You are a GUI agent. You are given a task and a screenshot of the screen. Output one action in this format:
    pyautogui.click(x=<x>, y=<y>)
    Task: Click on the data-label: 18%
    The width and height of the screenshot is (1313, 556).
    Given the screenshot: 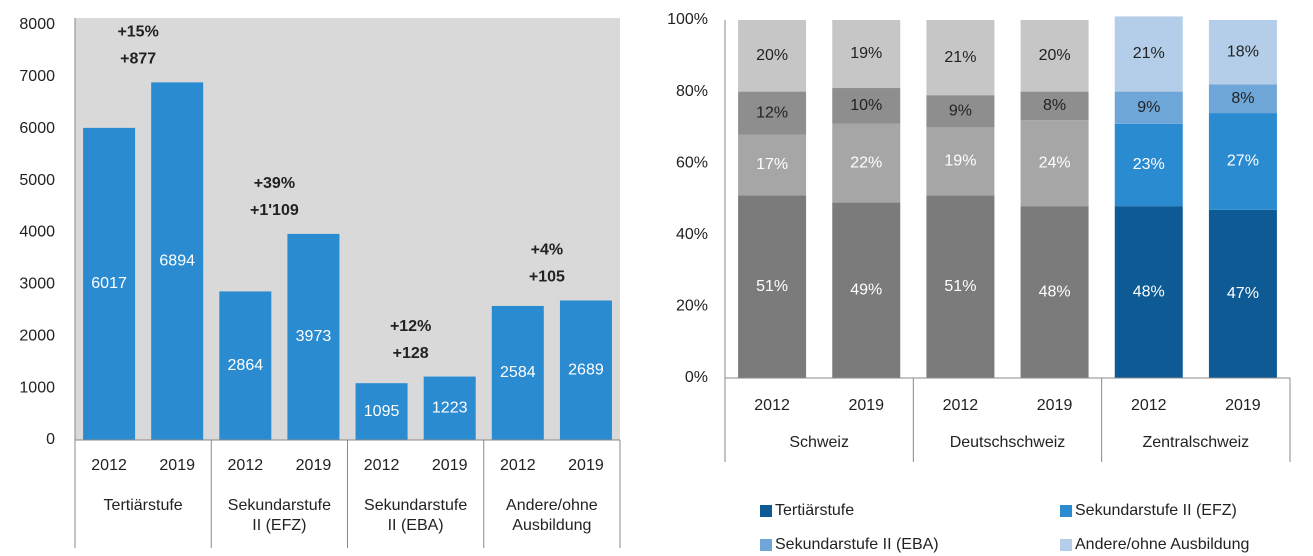 What is the action you would take?
    pyautogui.click(x=1243, y=51)
    